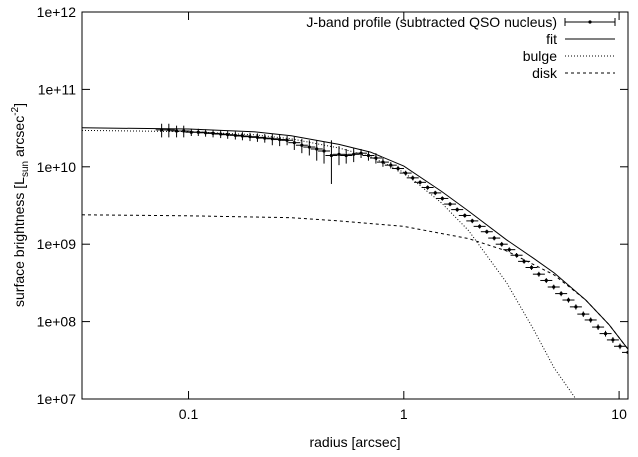  What do you see at coordinates (189, 414) in the screenshot?
I see `x-tick-label: 0.1` at bounding box center [189, 414].